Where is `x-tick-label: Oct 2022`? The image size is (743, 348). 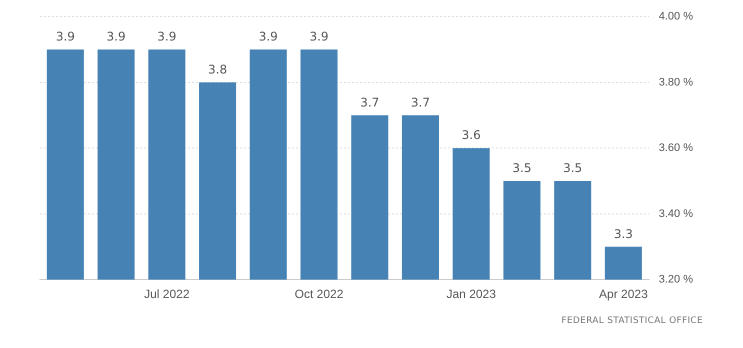
x-tick-label: Oct 2022 is located at coordinates (319, 294).